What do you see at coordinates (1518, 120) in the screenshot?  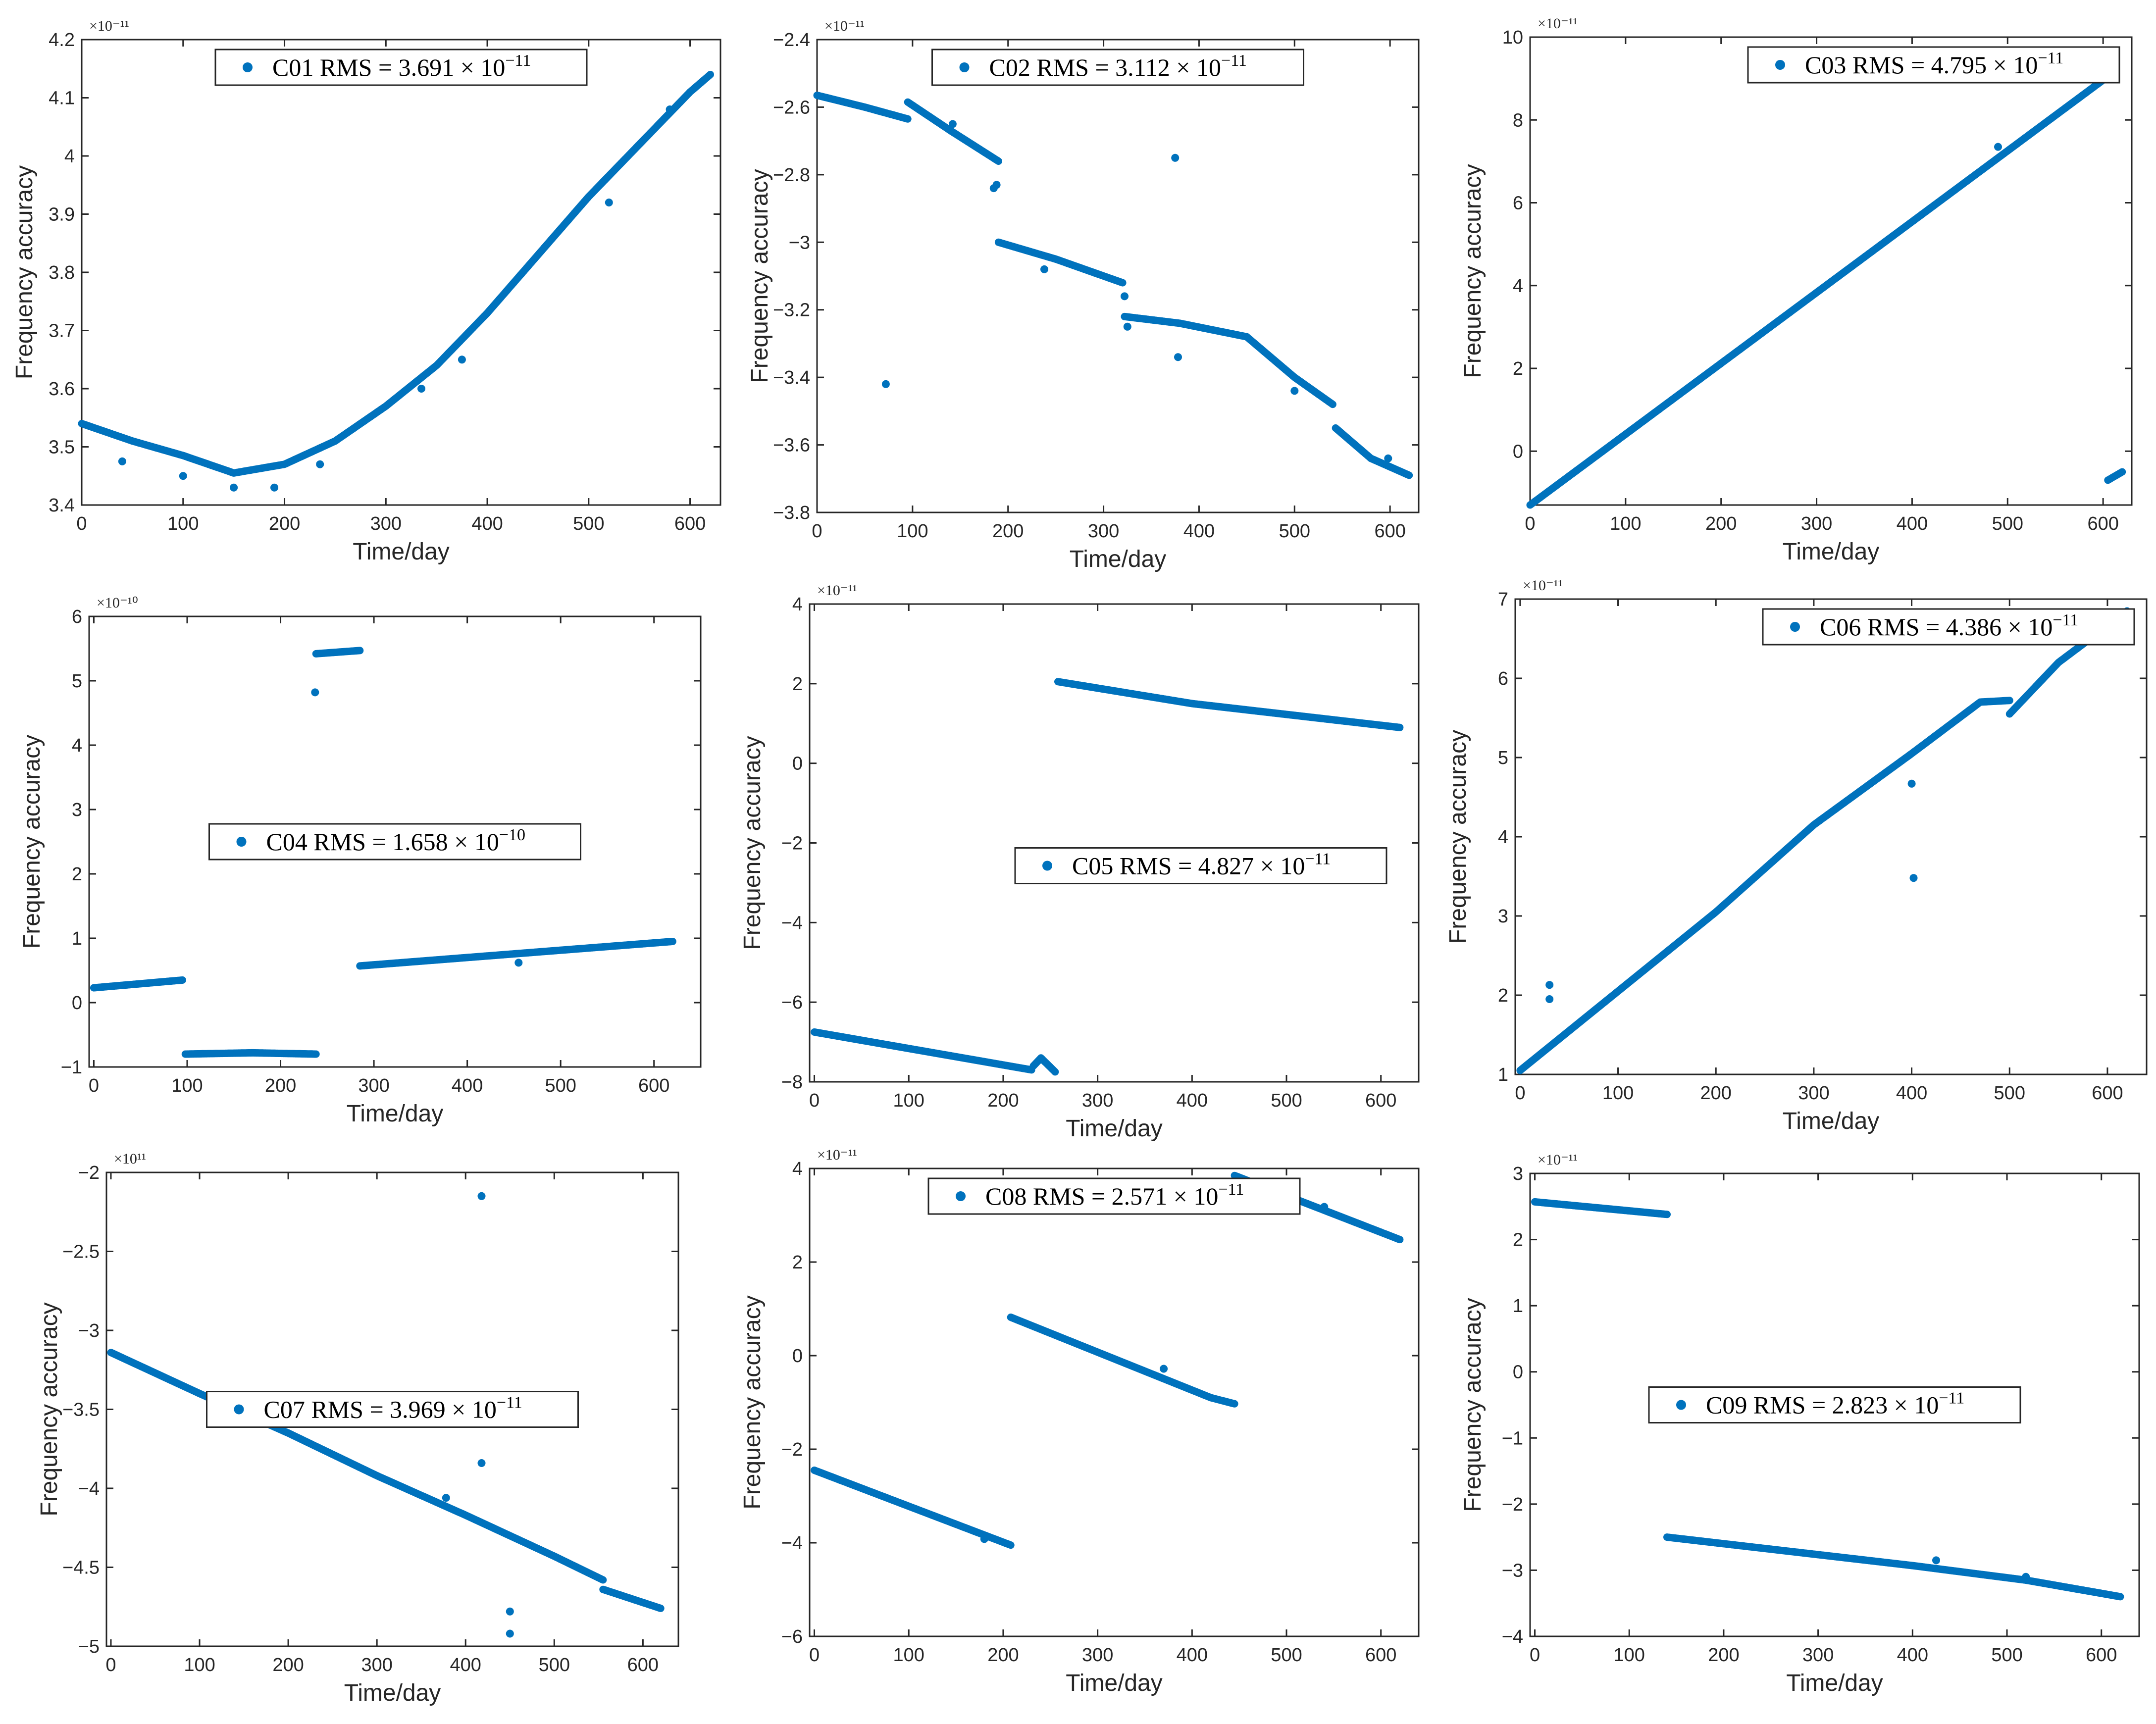 I see `y-tick-label: 8` at bounding box center [1518, 120].